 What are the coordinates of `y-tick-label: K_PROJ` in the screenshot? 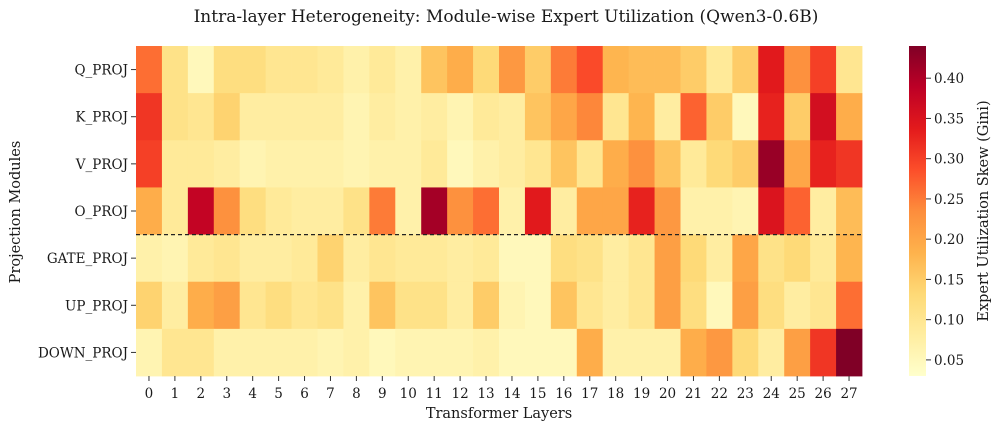 It's located at (101, 118).